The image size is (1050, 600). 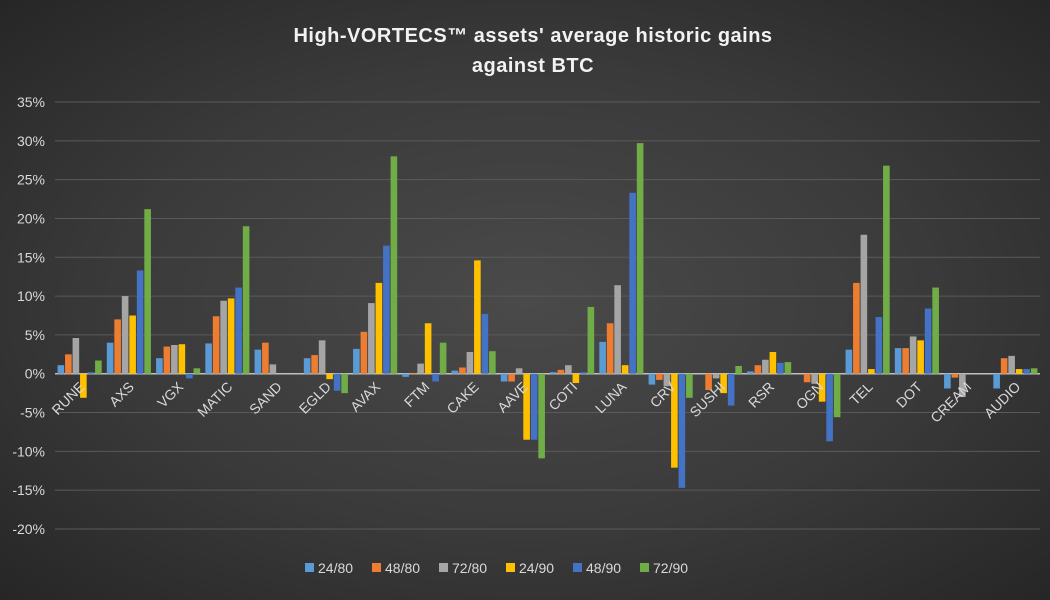 What do you see at coordinates (28, 490) in the screenshot?
I see `y-tick-label: -15%` at bounding box center [28, 490].